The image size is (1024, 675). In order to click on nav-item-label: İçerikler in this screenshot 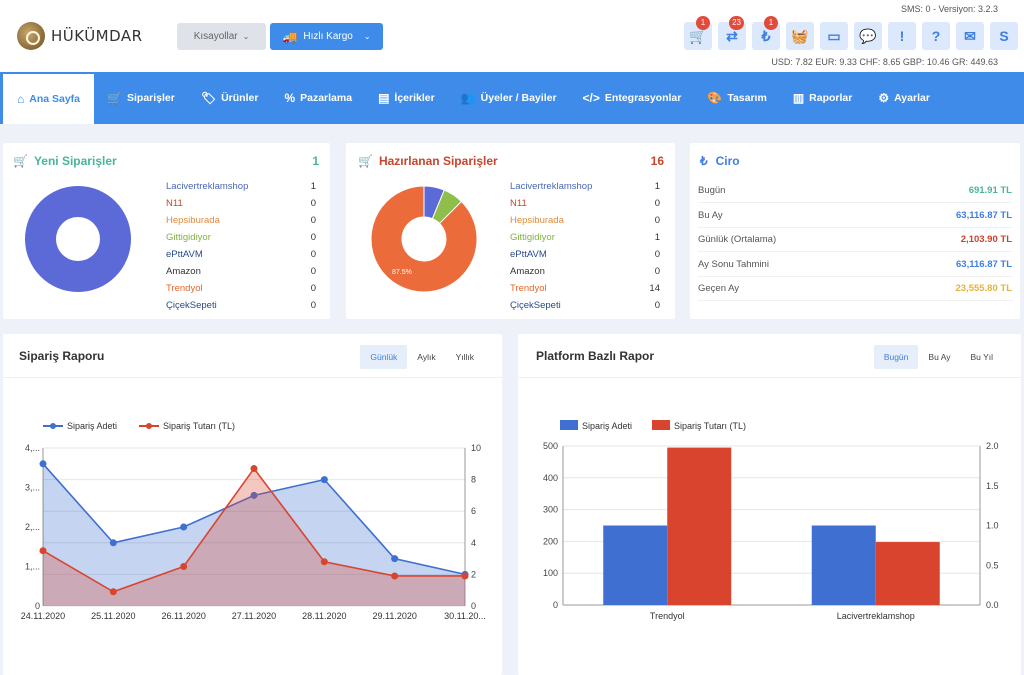, I will do `click(414, 98)`.